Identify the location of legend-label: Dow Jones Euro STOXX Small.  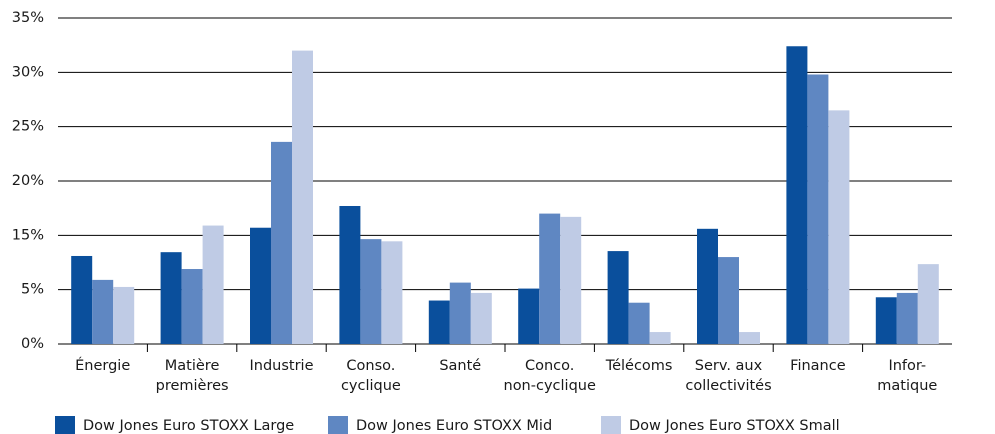
(734, 426).